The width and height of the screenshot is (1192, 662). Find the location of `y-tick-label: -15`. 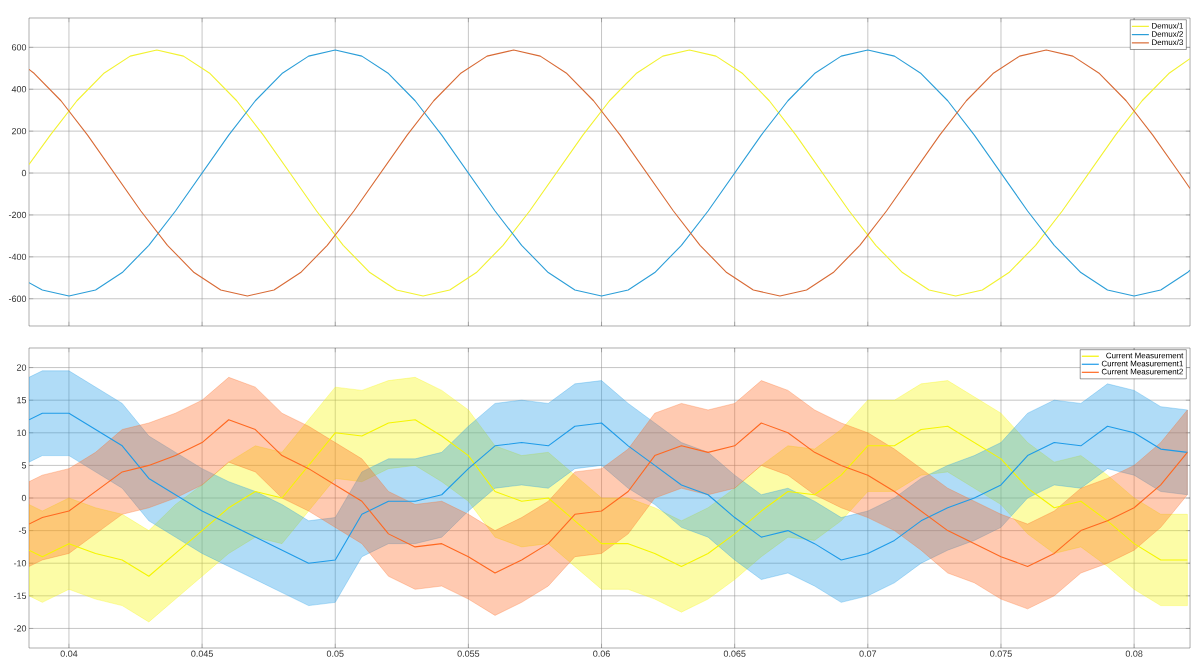

y-tick-label: -15 is located at coordinates (20, 595).